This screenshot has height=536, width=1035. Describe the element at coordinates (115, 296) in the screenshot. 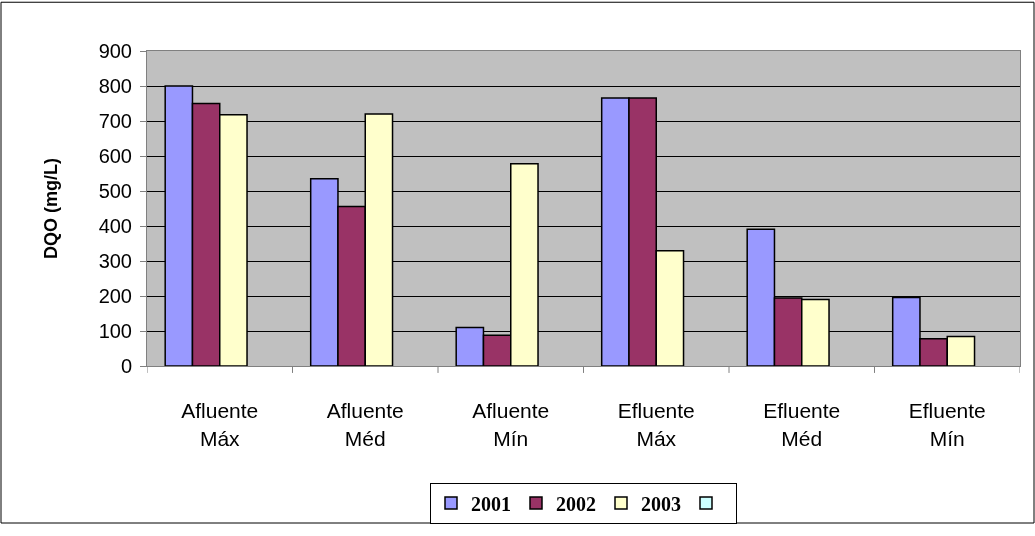

I see `y-tick-label: 200` at that location.